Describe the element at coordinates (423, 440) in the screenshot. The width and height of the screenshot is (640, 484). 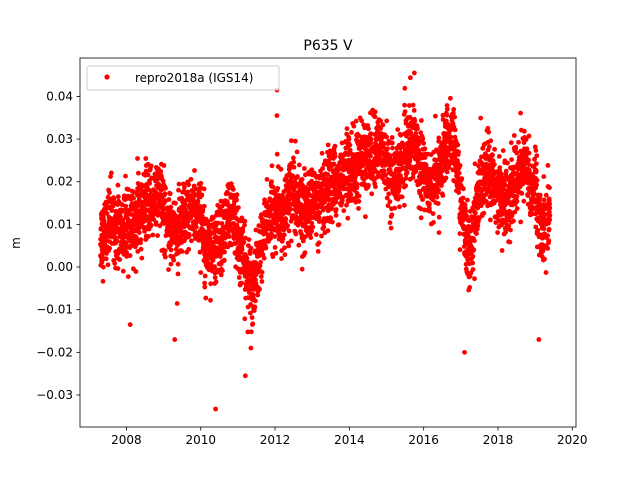
I see `x-tick-label: 2016` at that location.